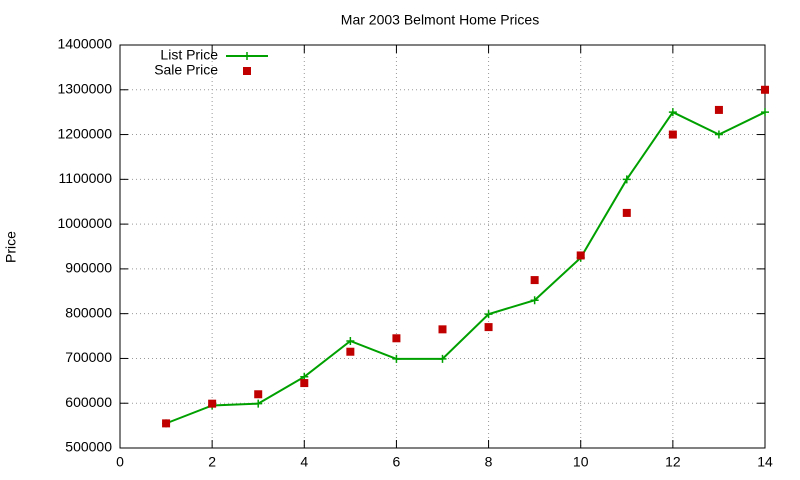 Image resolution: width=800 pixels, height=480 pixels. I want to click on y-tick-label: 1200000, so click(84, 133).